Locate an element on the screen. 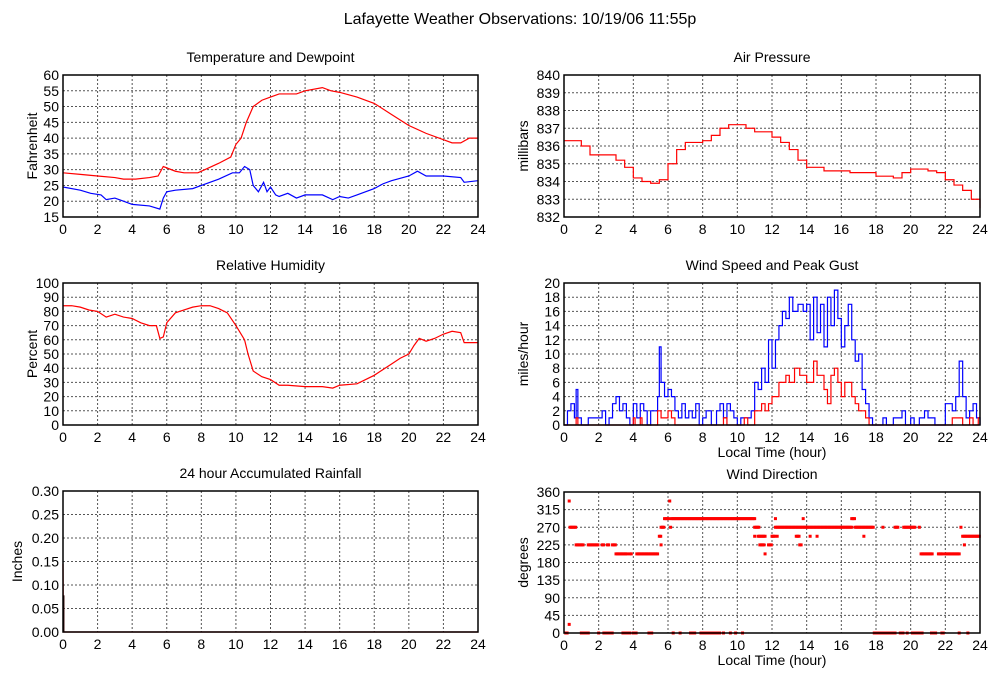 The width and height of the screenshot is (1000, 680). panel-title: Wind Direction is located at coordinates (771, 474).